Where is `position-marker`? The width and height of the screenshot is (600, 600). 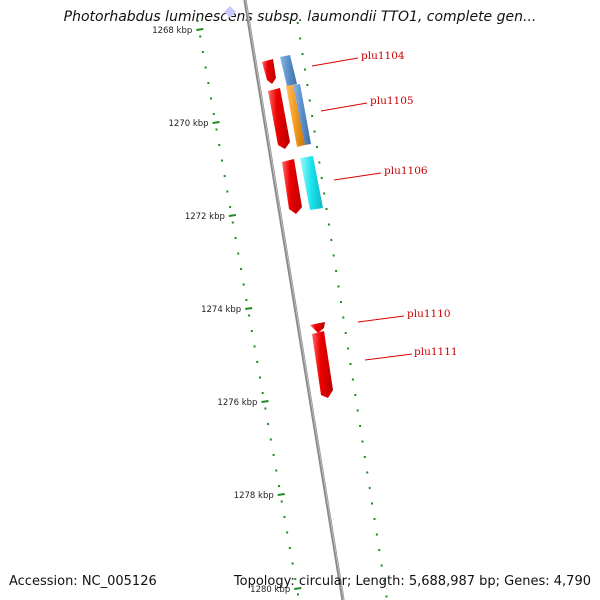
position-marker is located at coordinates (230, 12).